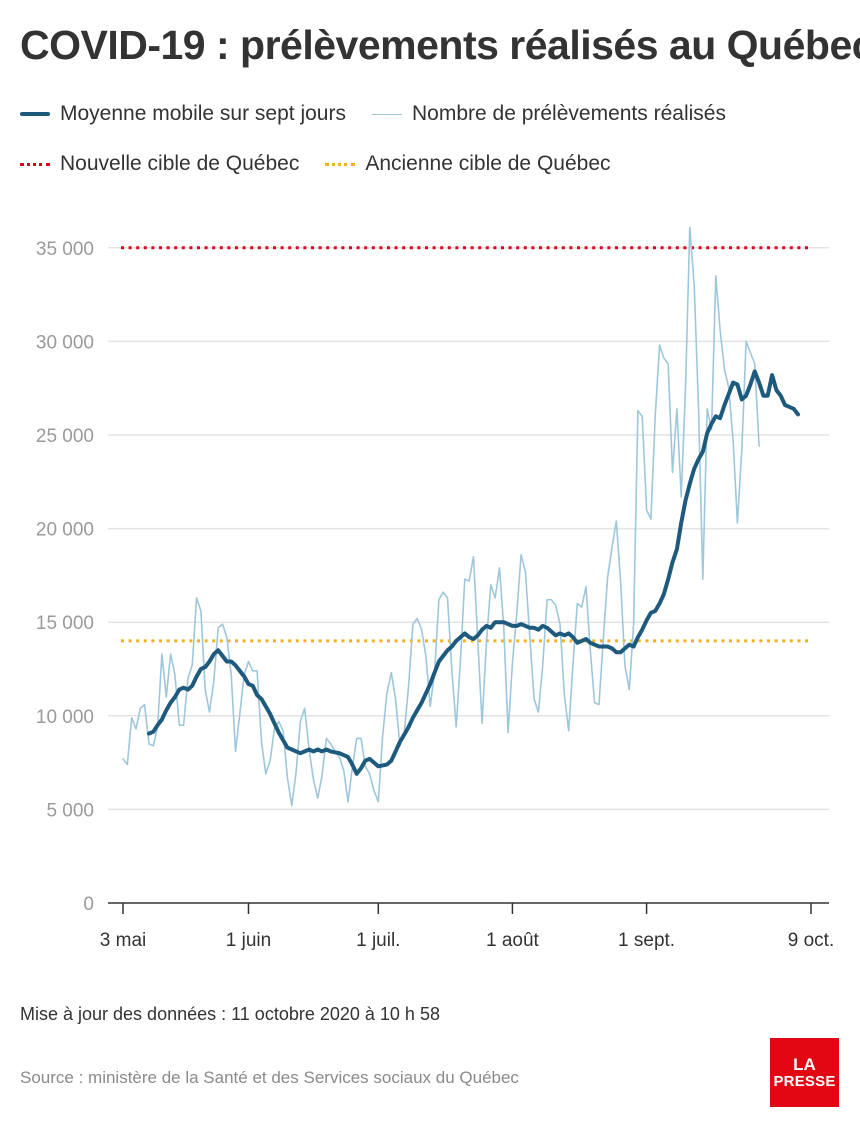  Describe the element at coordinates (88, 904) in the screenshot. I see `y-tick-label: 0` at that location.